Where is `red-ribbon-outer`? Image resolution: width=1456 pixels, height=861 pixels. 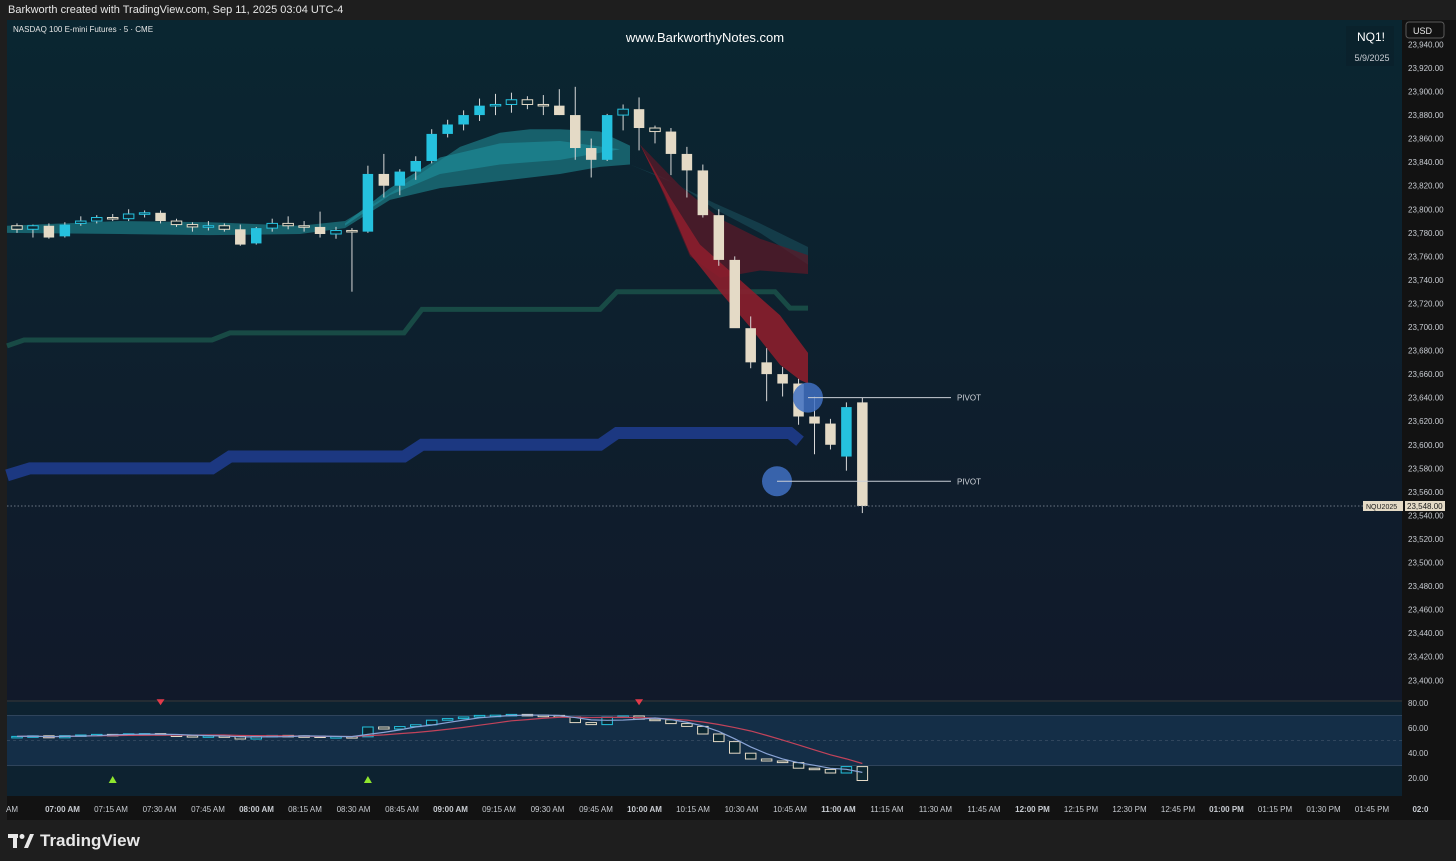 red-ribbon-outer is located at coordinates (724, 211).